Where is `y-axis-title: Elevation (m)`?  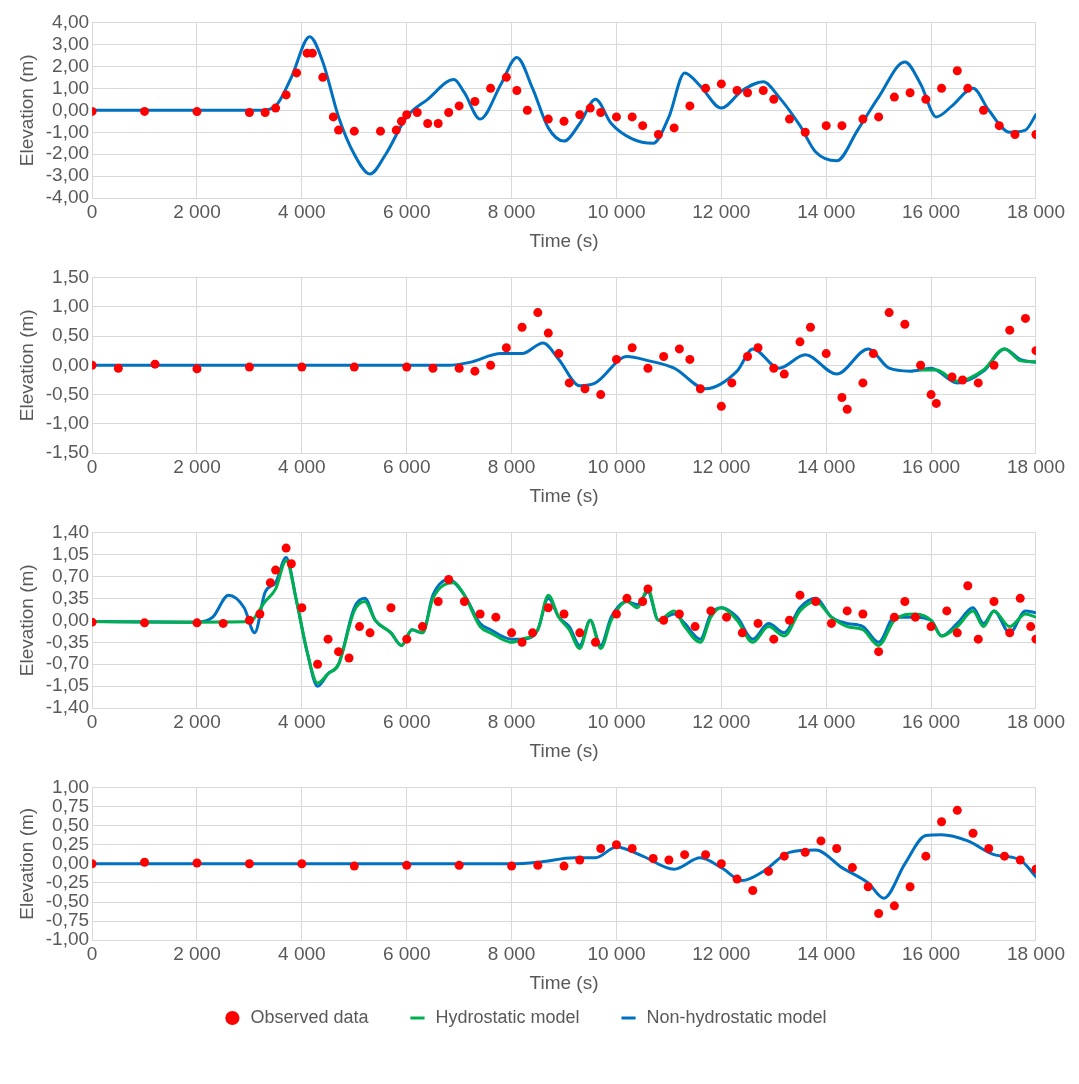 y-axis-title: Elevation (m) is located at coordinates (26, 110).